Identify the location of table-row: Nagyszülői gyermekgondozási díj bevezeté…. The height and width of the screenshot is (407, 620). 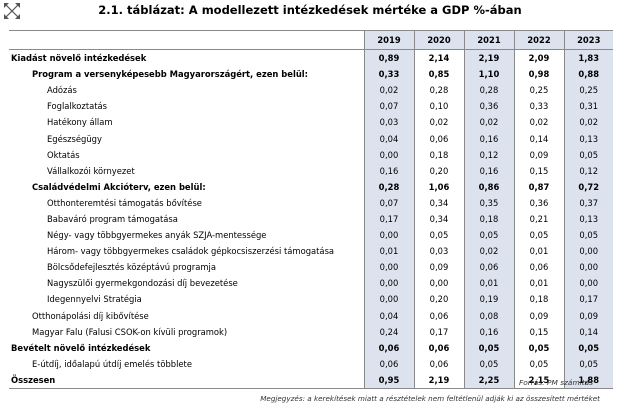
(311, 283).